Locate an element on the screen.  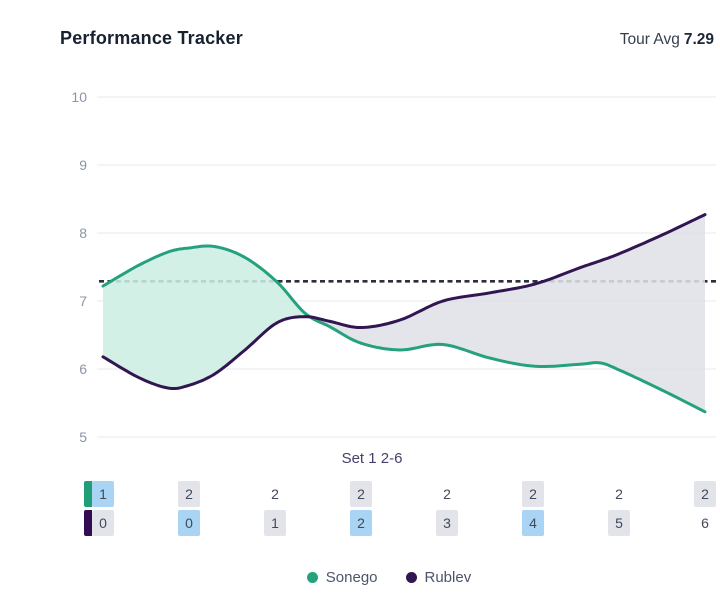
chart-header: Performance Tracker Tour Avg 7.29 is located at coordinates (387, 38).